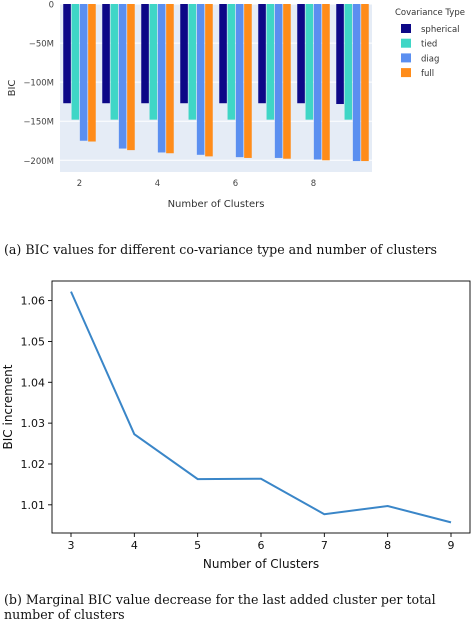 This screenshot has width=474, height=622. I want to click on x-tick-label: 3, so click(71, 545).